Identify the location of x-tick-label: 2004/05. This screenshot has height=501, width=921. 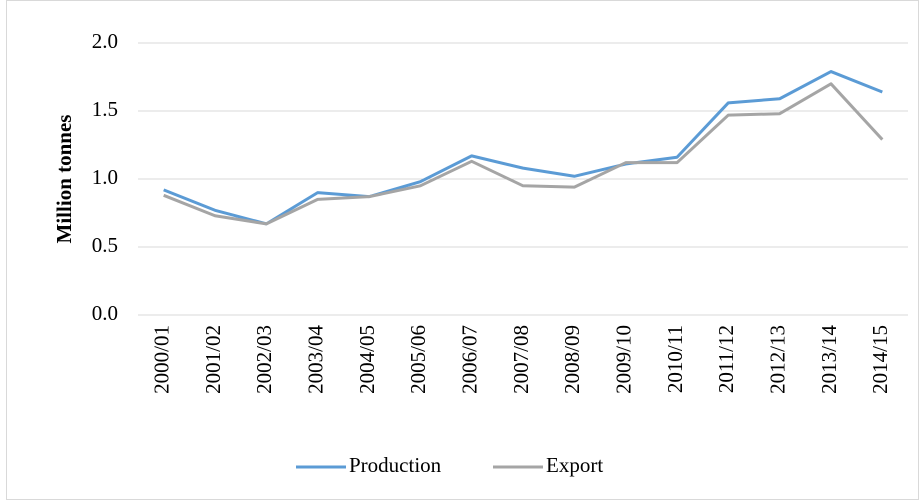
(367, 359).